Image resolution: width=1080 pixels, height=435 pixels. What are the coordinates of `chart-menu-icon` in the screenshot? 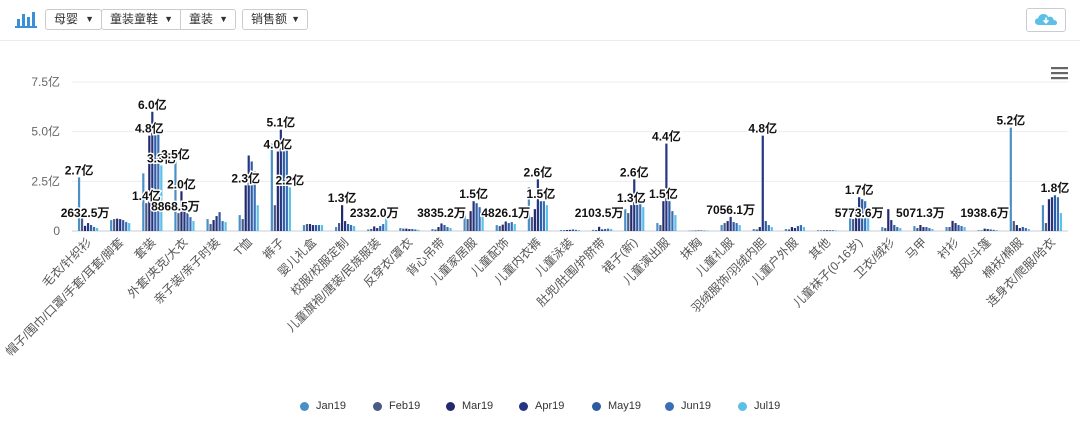 It's located at (1059, 73).